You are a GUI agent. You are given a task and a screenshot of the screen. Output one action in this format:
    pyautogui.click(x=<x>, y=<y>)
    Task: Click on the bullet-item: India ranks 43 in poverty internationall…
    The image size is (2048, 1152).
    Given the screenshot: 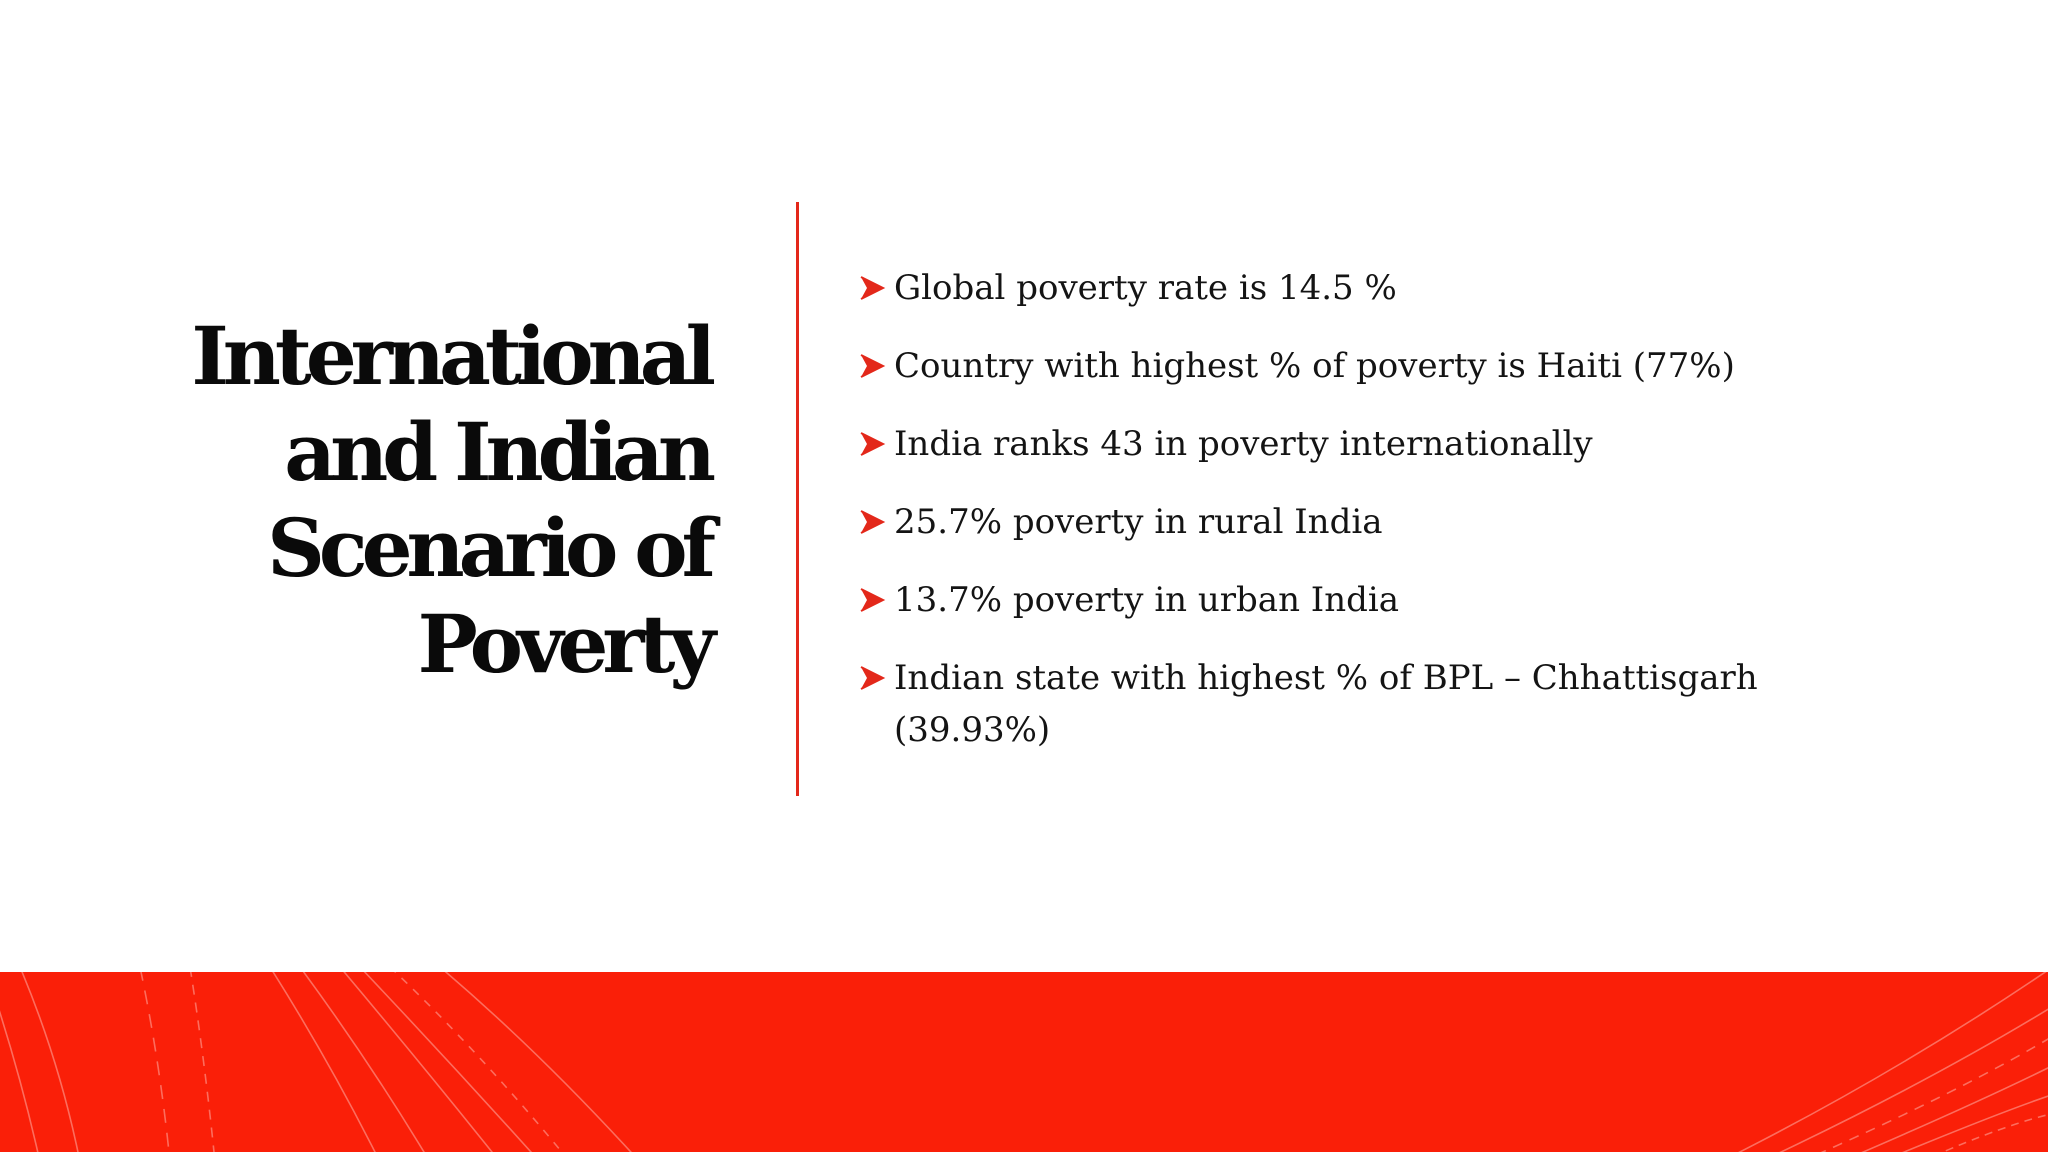 What is the action you would take?
    pyautogui.click(x=1368, y=444)
    